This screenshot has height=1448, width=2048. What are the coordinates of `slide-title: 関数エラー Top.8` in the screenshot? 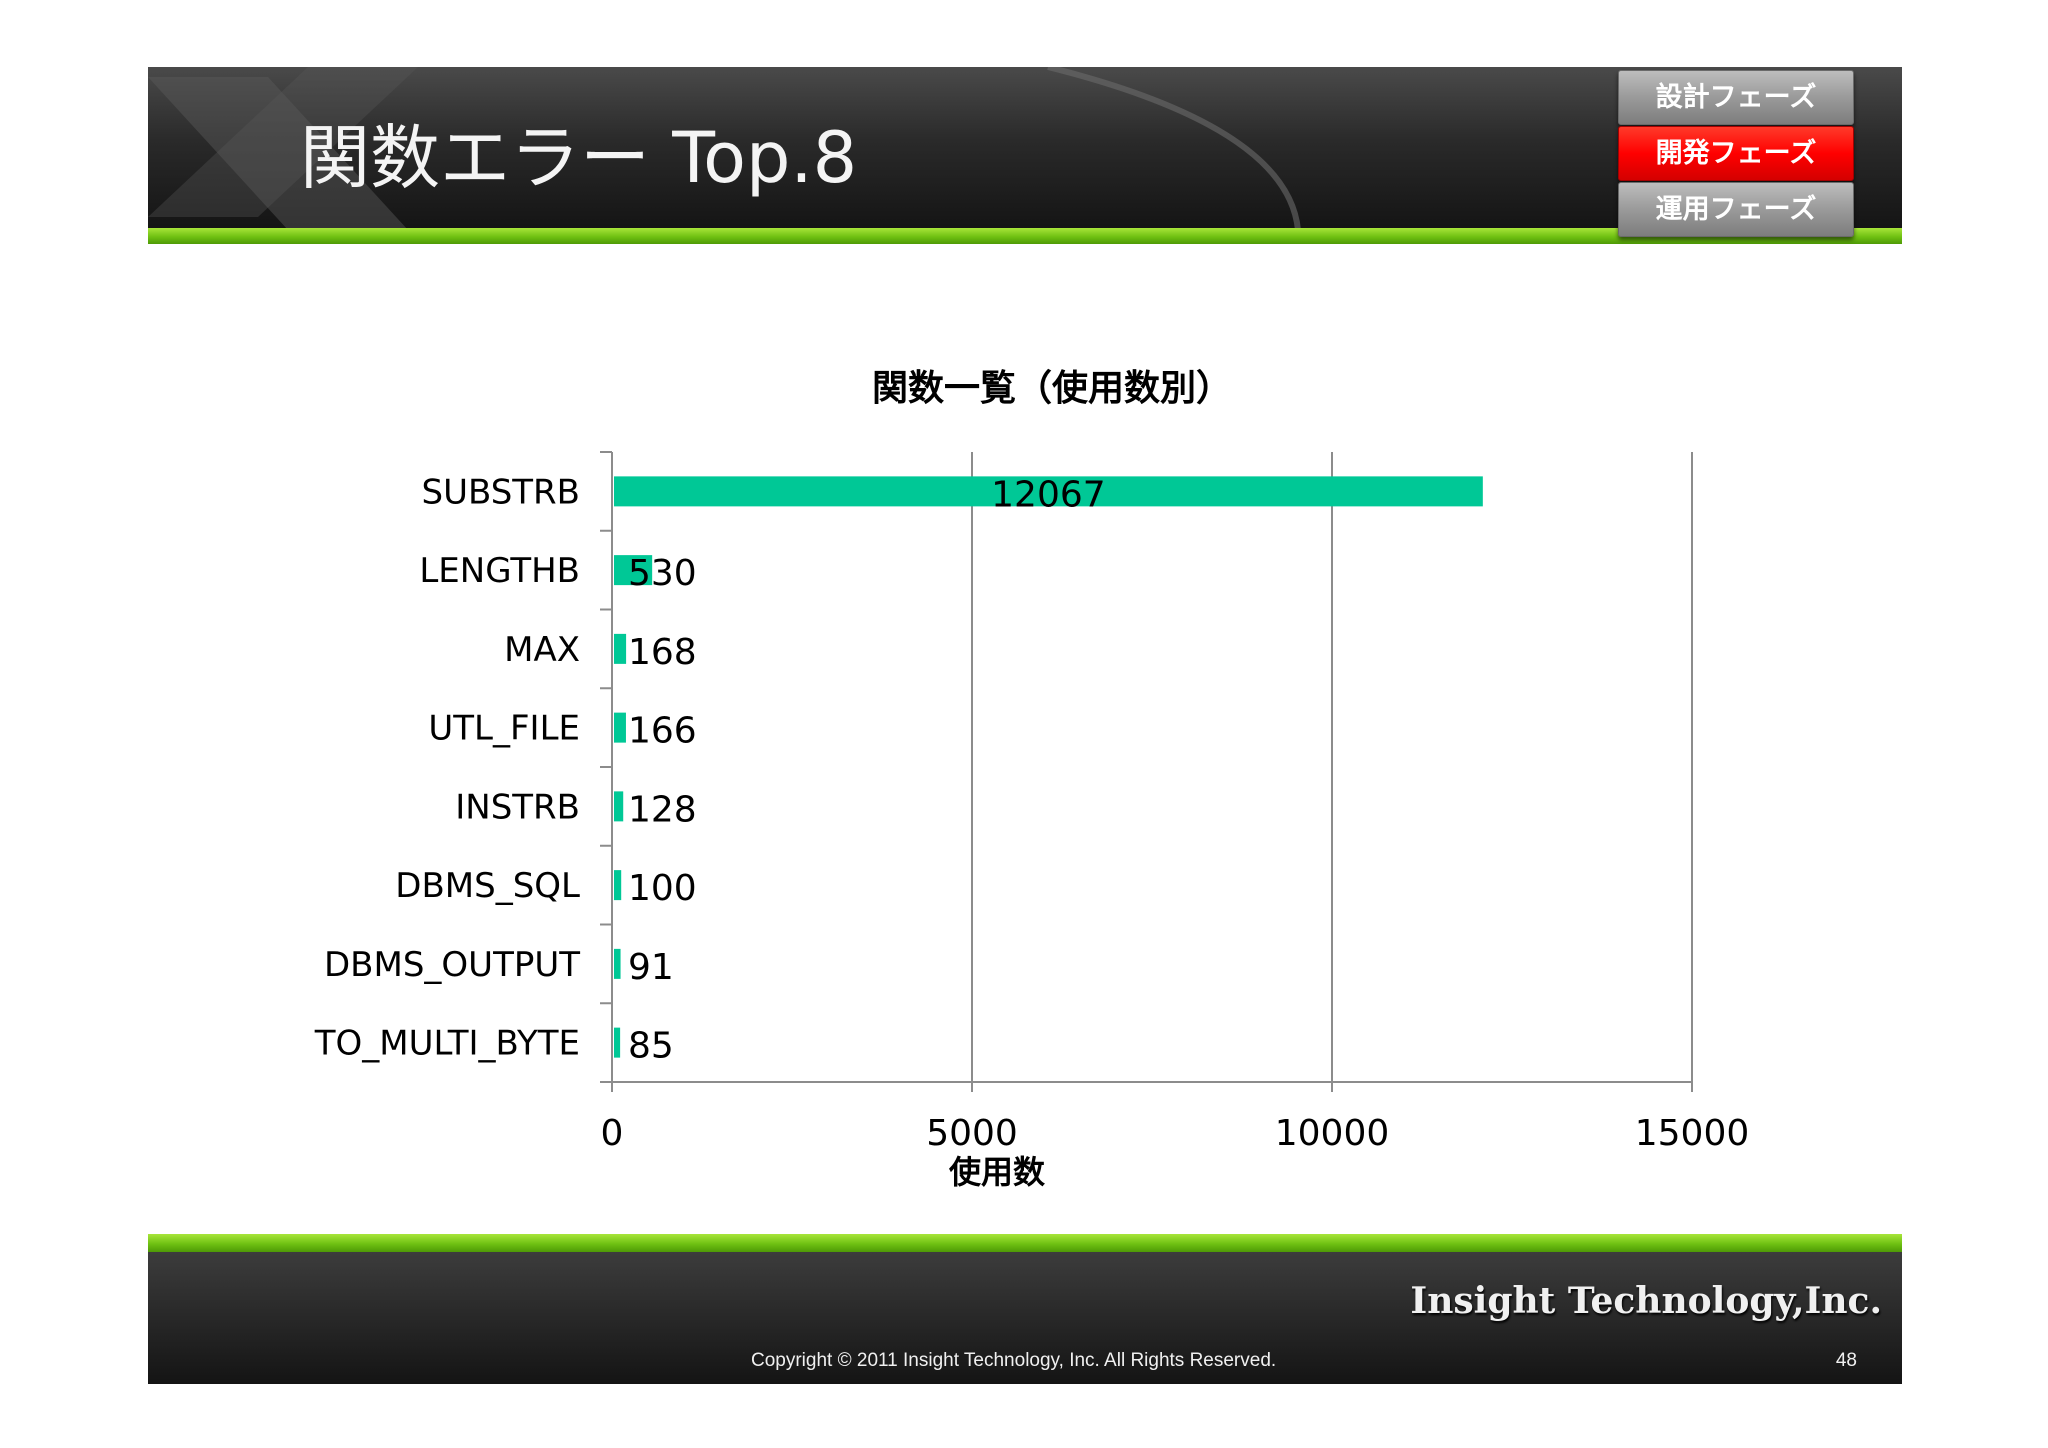 It's located at (579, 158).